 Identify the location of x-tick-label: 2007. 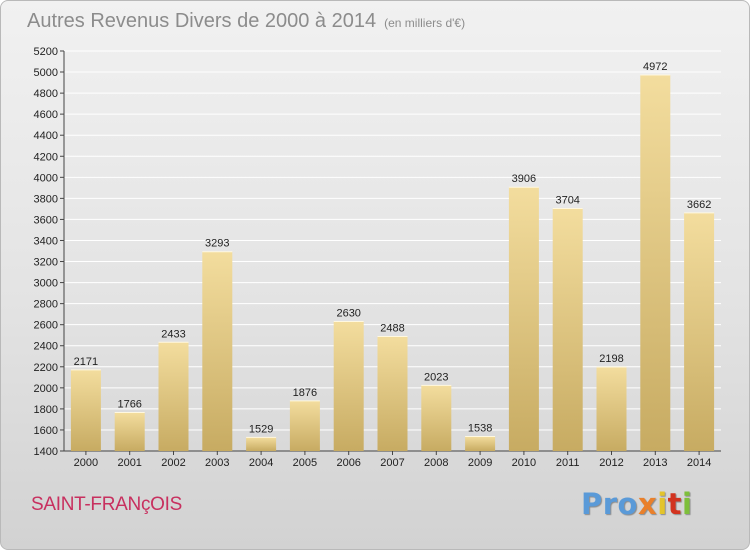
(392, 463).